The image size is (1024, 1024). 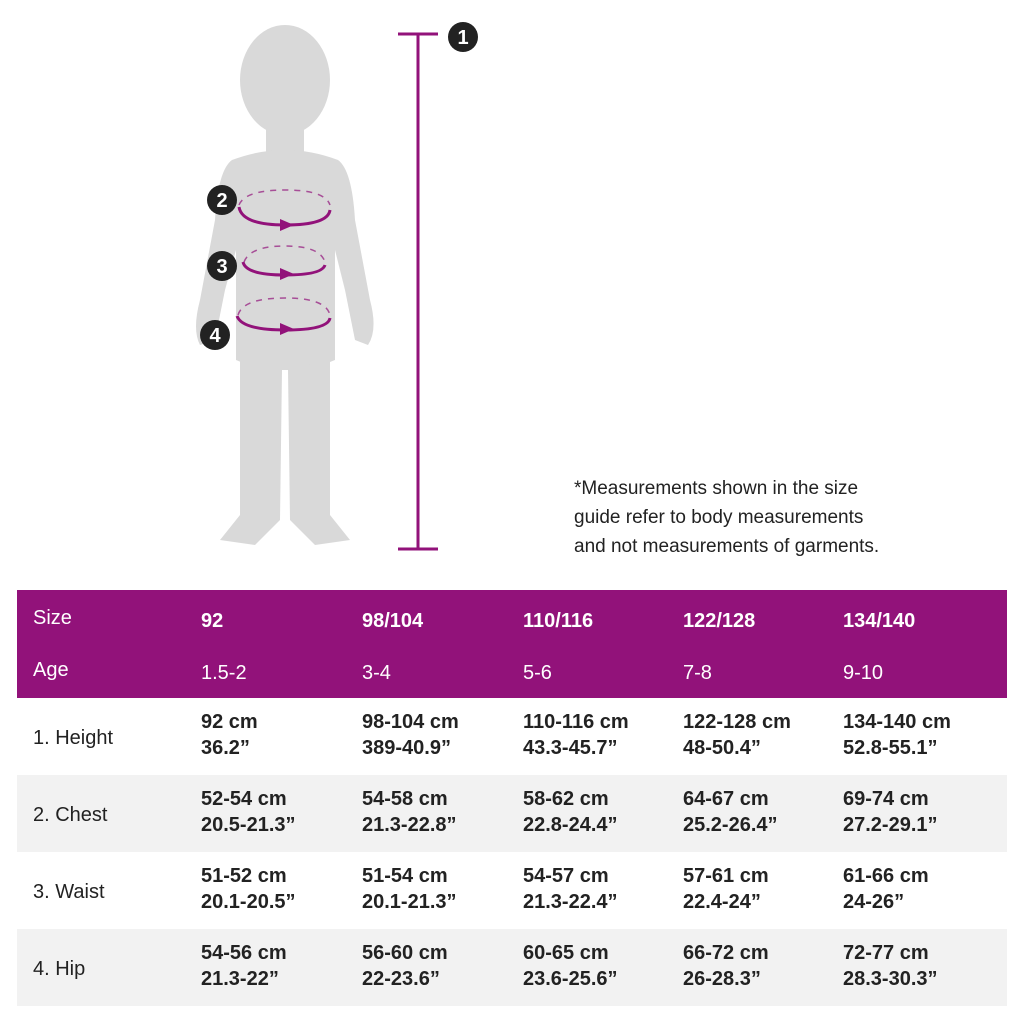 I want to click on row-label: 1. Height, so click(x=73, y=738).